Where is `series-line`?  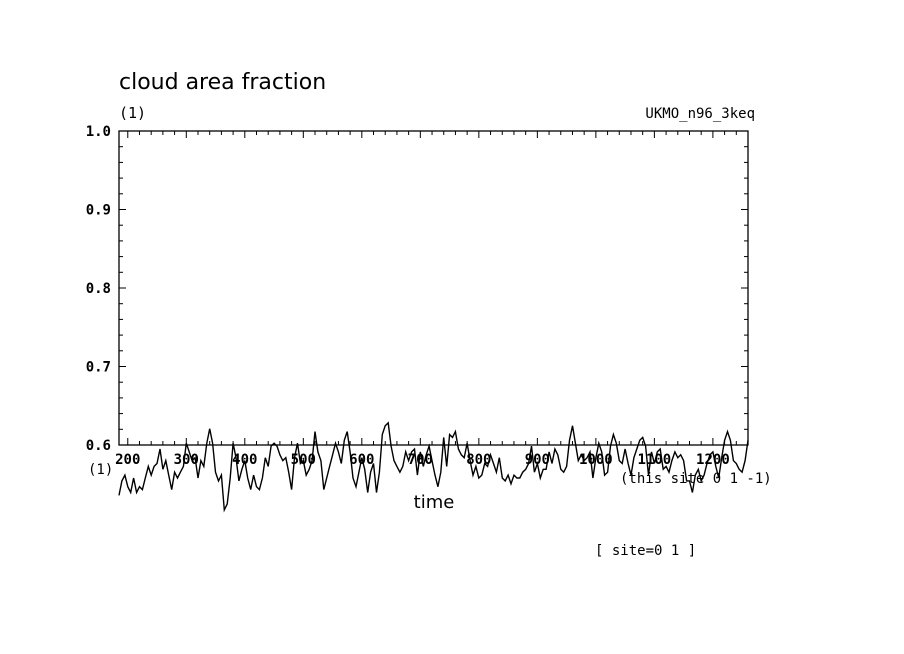
series-line is located at coordinates (433, 467).